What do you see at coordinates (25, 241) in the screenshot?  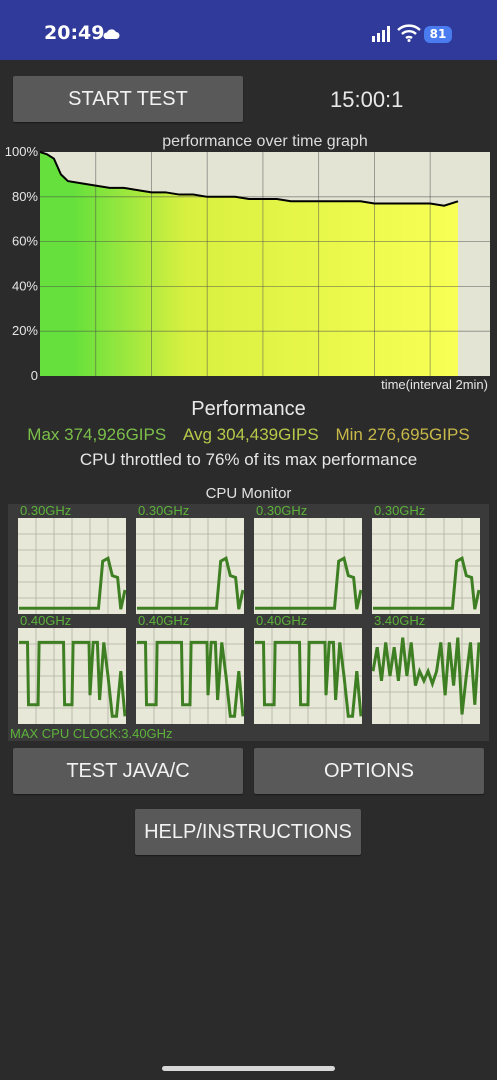 I see `y-tick-label: 60%` at bounding box center [25, 241].